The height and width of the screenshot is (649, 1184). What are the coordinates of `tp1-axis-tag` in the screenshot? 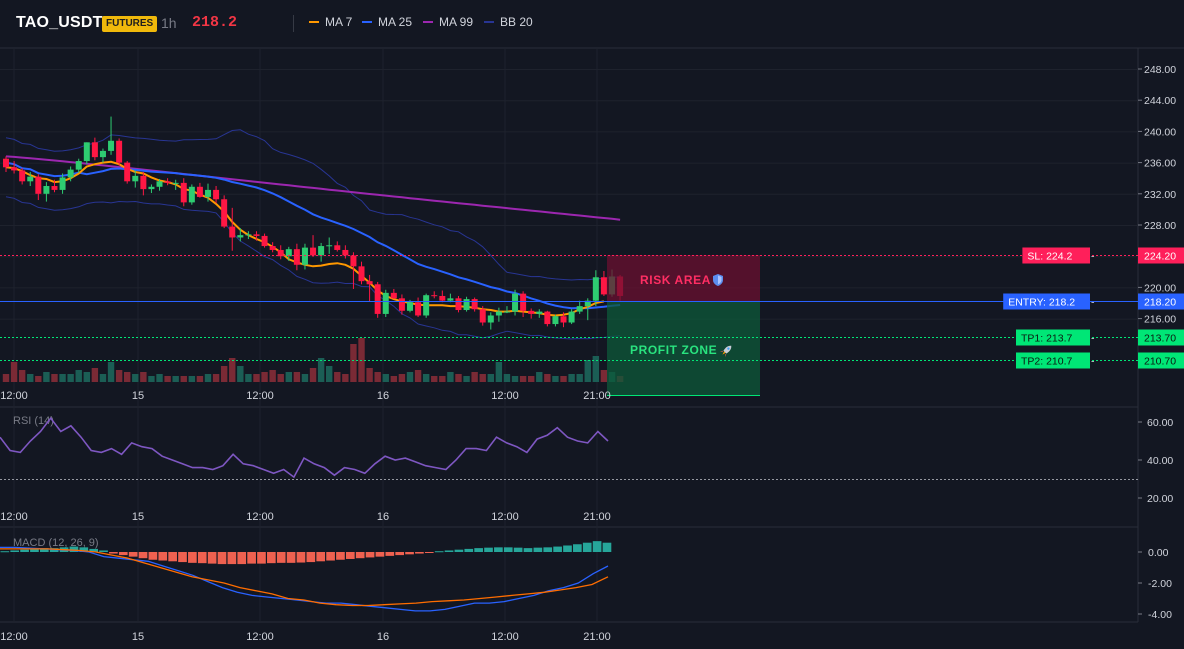 It's located at (1161, 337).